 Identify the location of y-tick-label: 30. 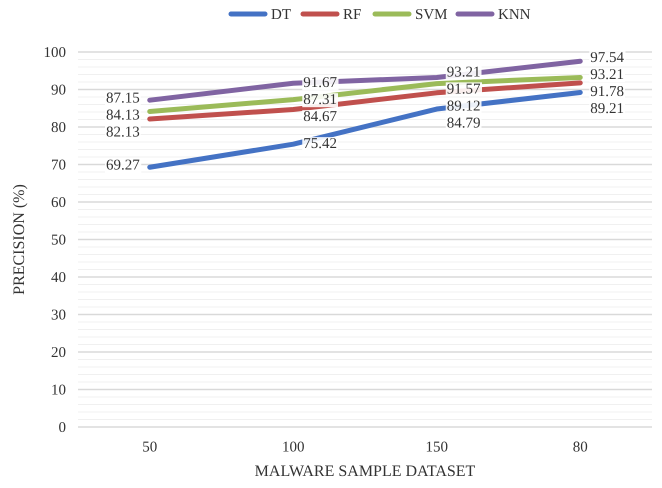
(58, 315).